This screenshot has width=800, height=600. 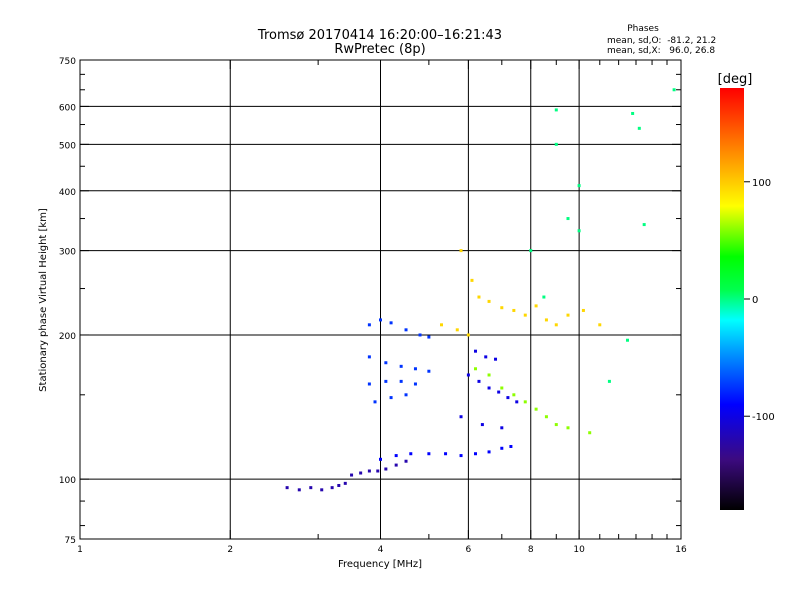 I want to click on y-tick-label: 75, so click(x=70, y=541).